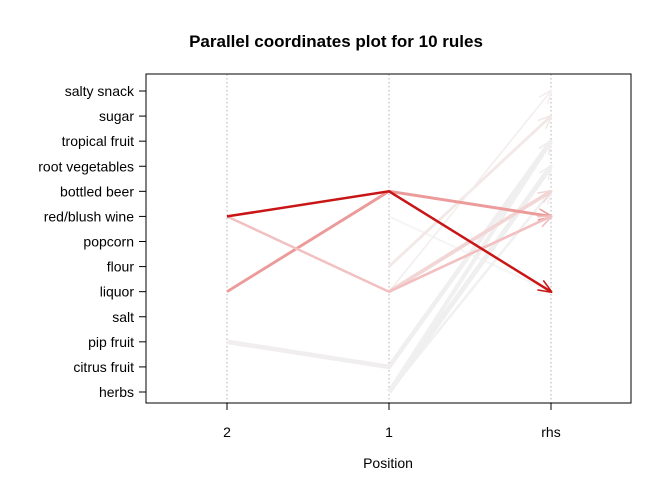 The height and width of the screenshot is (480, 672). Describe the element at coordinates (111, 342) in the screenshot. I see `y-tick-label: pip fruit` at that location.